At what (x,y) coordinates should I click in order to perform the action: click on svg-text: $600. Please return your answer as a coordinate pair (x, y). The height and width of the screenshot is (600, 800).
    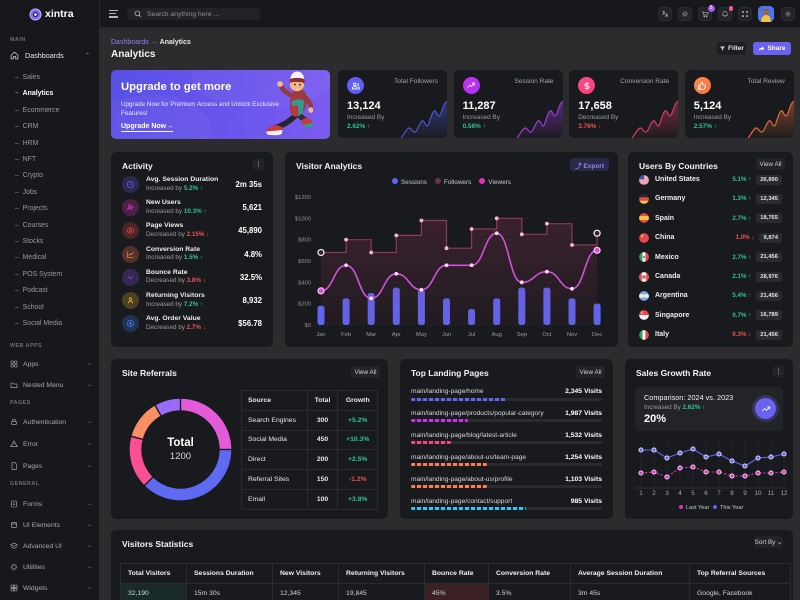
    Looking at the image, I should click on (304, 262).